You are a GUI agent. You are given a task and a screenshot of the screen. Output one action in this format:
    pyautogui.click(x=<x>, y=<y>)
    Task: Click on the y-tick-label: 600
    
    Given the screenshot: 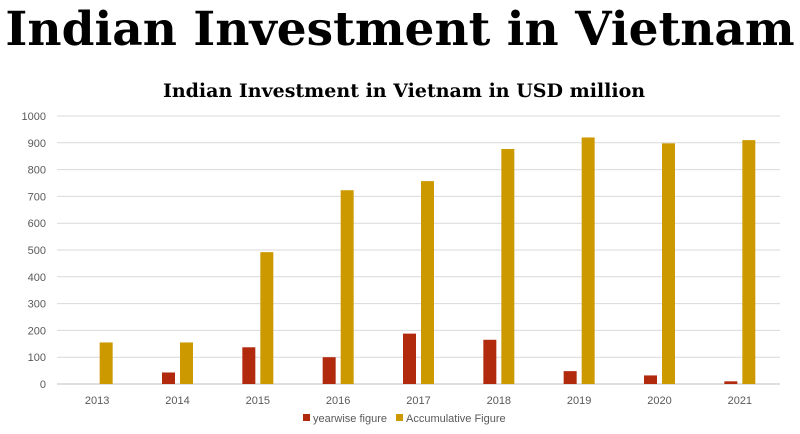 What is the action you would take?
    pyautogui.click(x=37, y=224)
    